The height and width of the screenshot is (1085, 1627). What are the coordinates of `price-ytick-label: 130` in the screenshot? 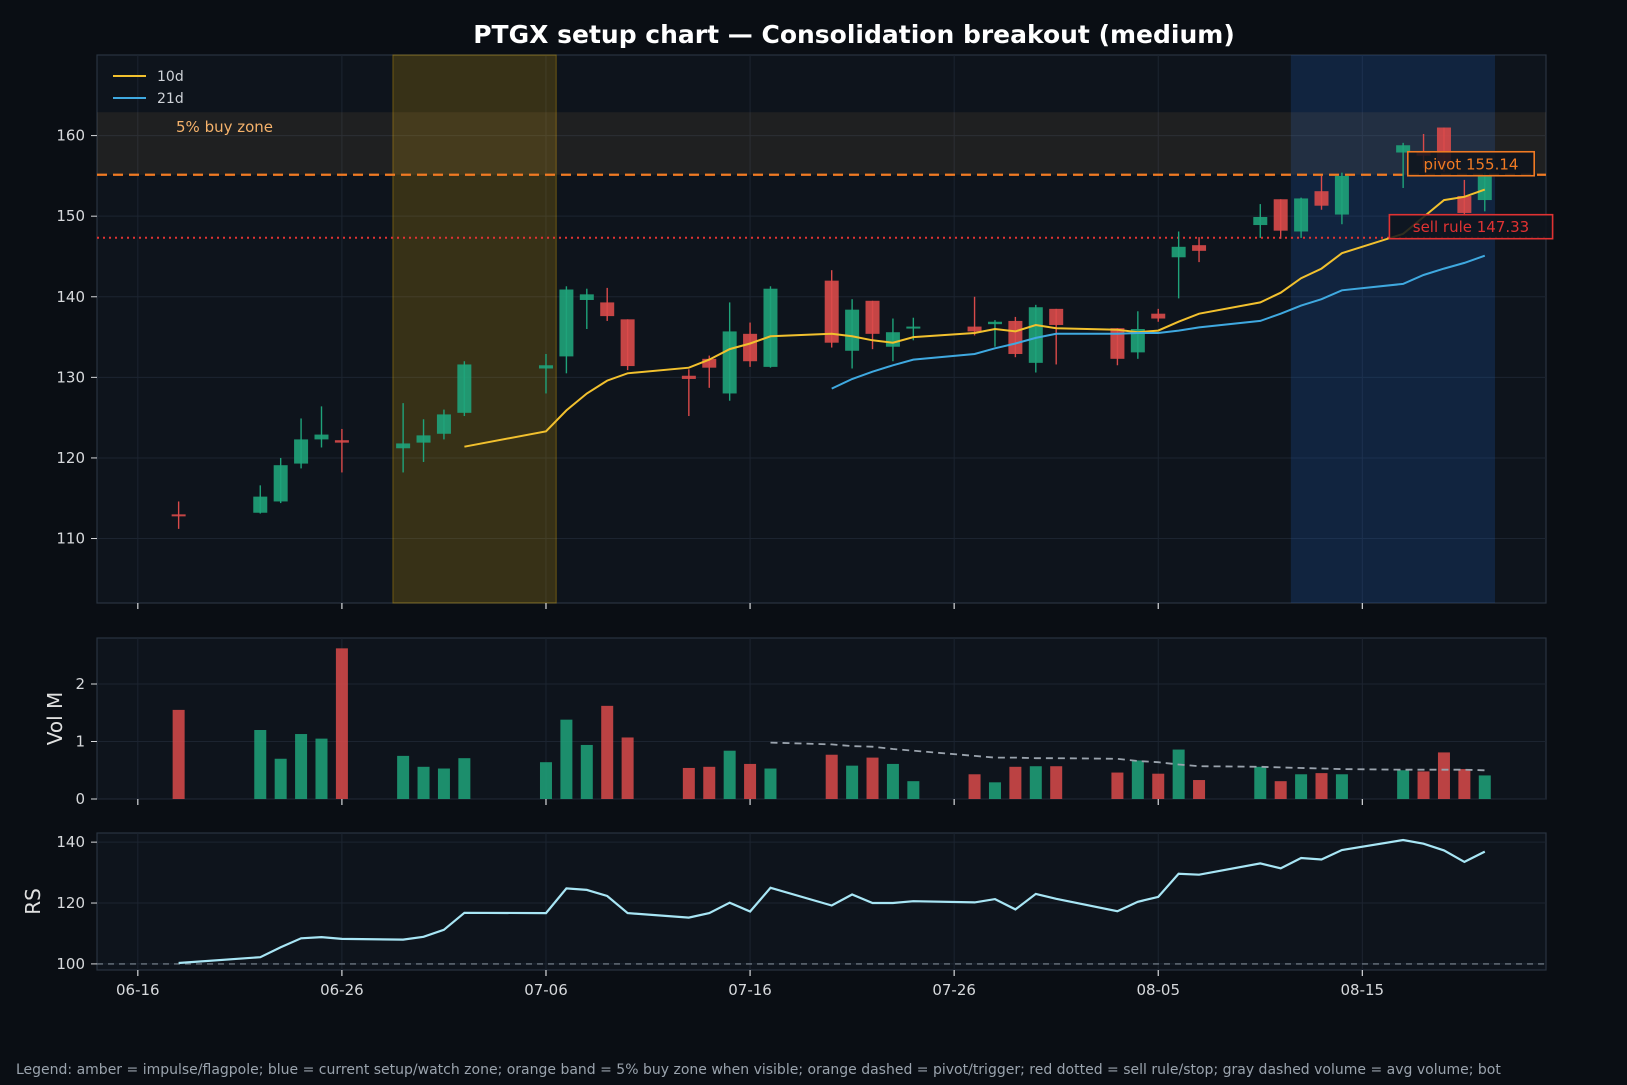 It's located at (70, 377).